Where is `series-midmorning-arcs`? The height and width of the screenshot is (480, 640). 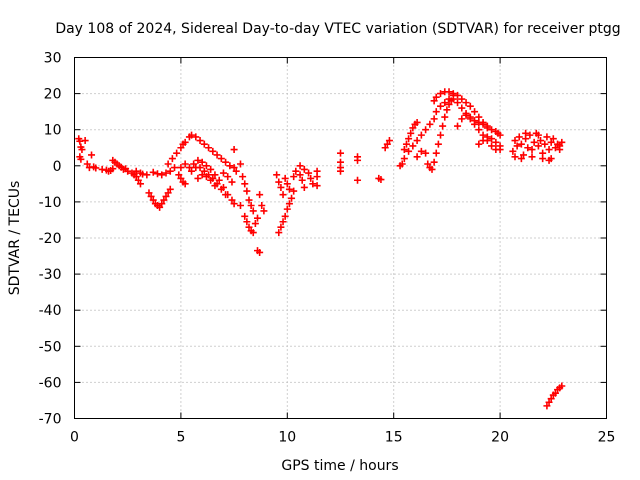 series-midmorning-arcs is located at coordinates (216, 193).